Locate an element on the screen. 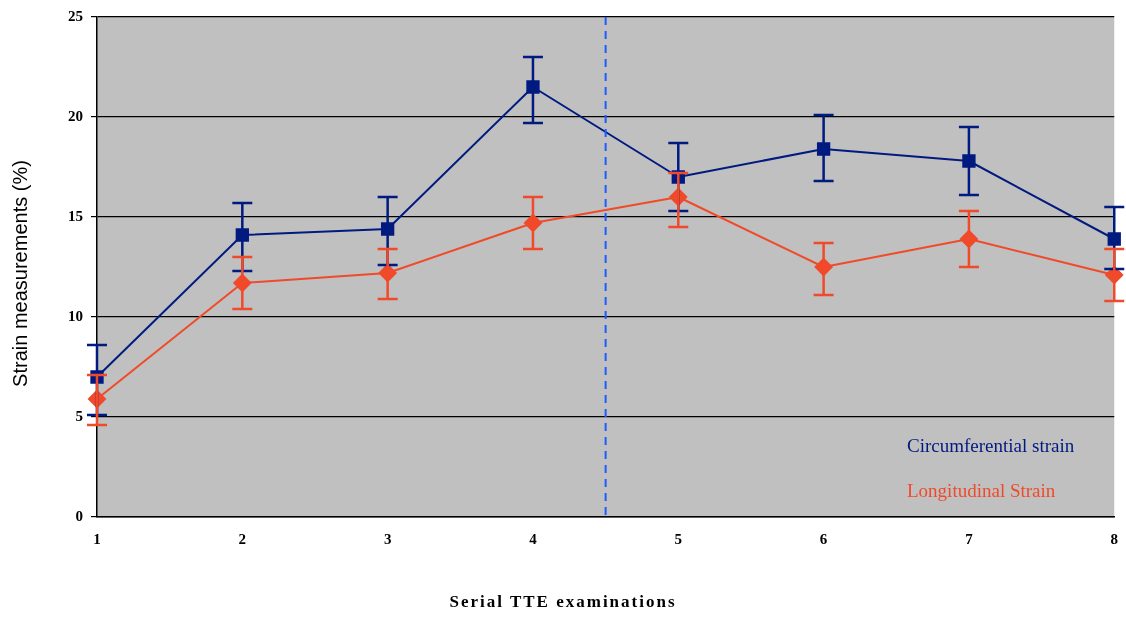  x-tick-label: 1 is located at coordinates (97, 538).